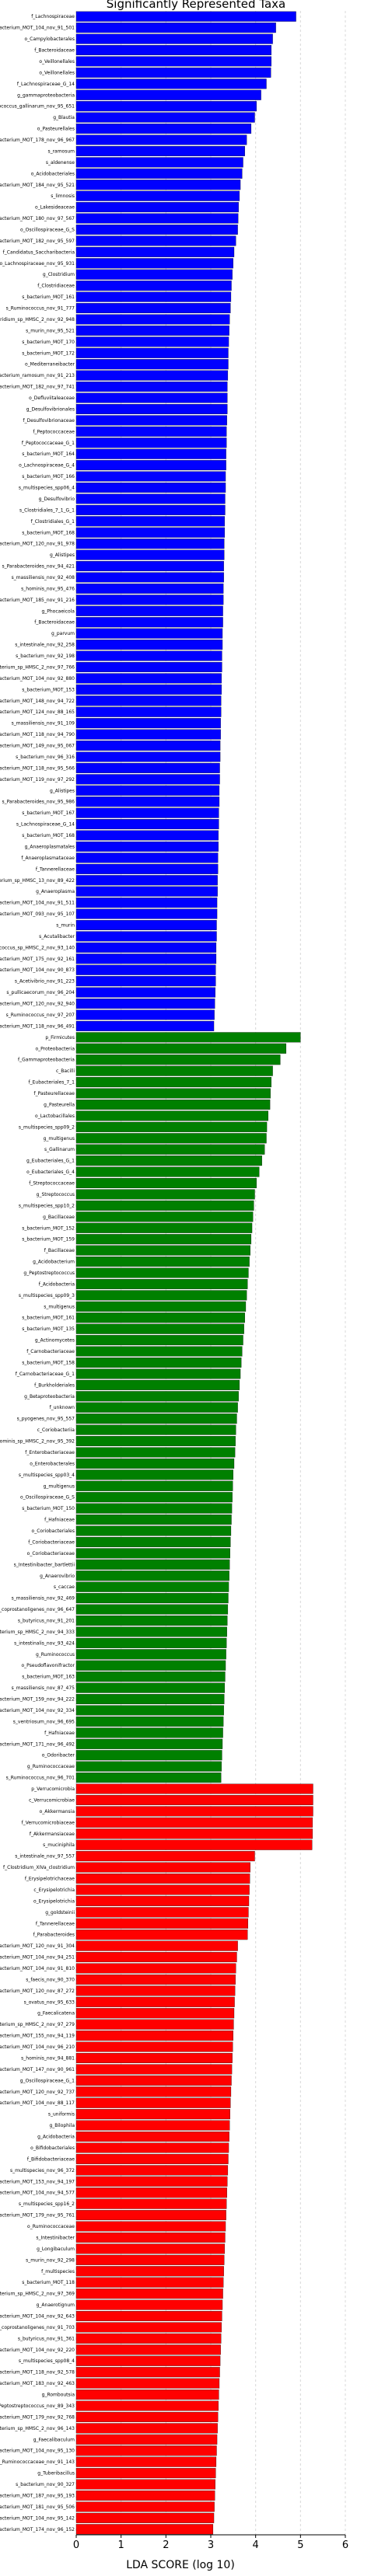 This screenshot has width=392, height=2576. What do you see at coordinates (49, 1318) in the screenshot?
I see `category-label: s_bacterium_MOT_161` at bounding box center [49, 1318].